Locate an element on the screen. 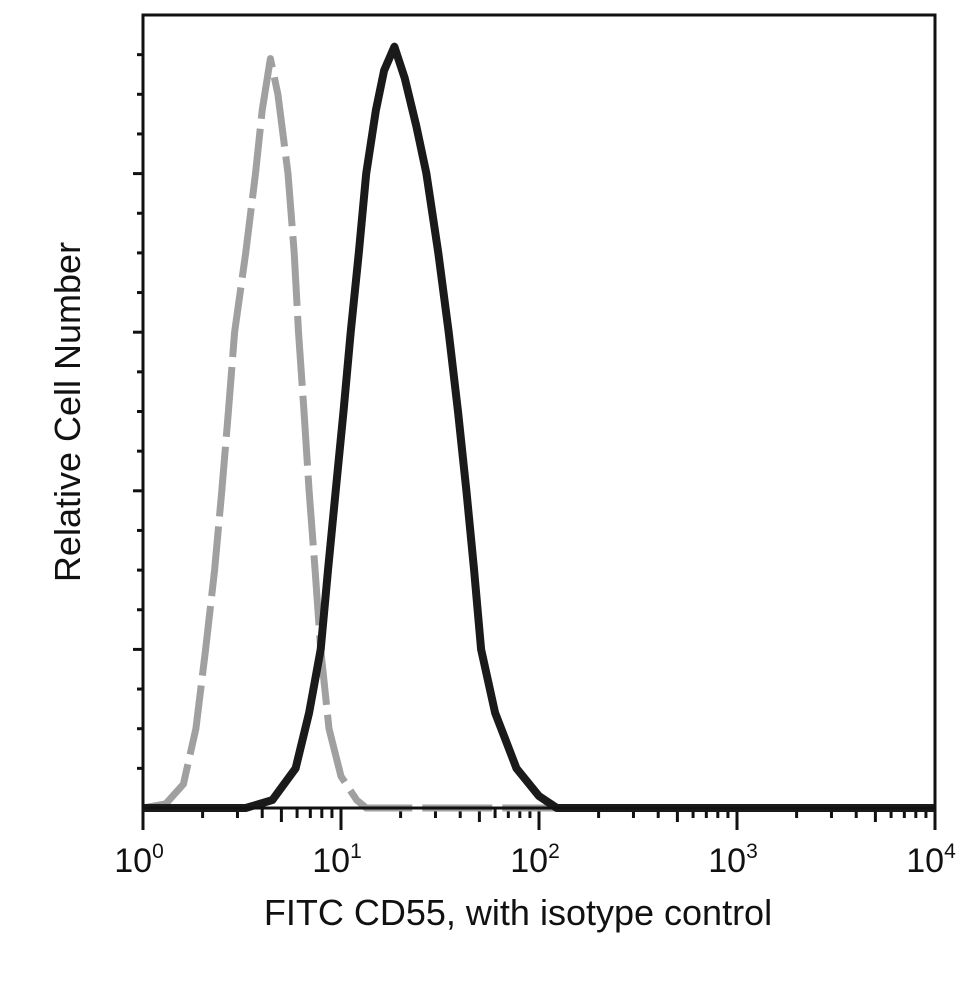  x-axis-label: FITC CD55, with isotype control is located at coordinates (518, 912).